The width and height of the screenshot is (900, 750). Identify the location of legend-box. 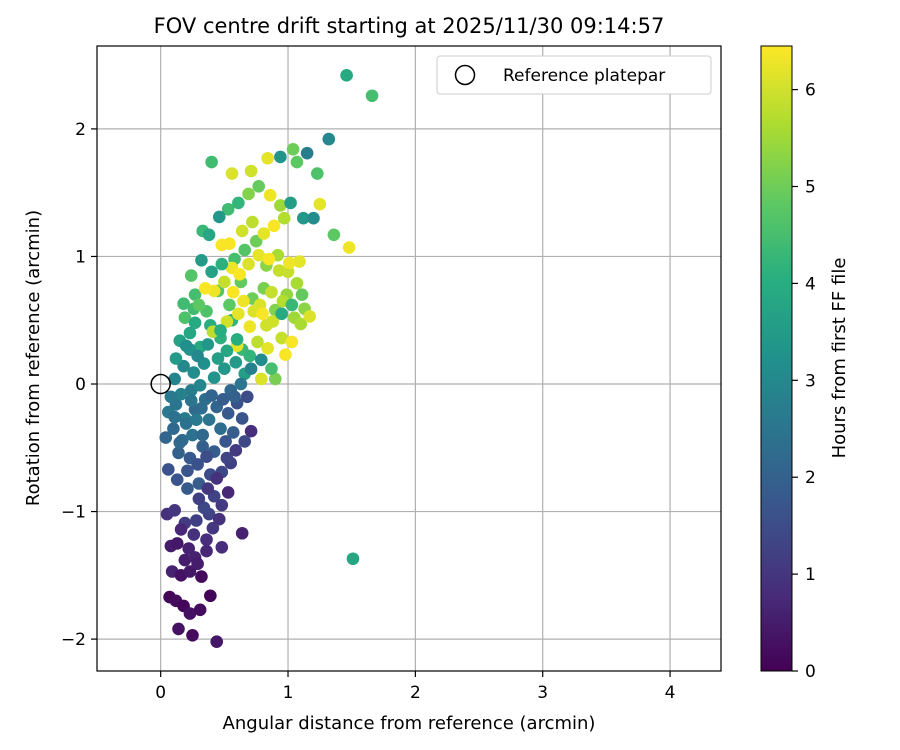
(574, 75).